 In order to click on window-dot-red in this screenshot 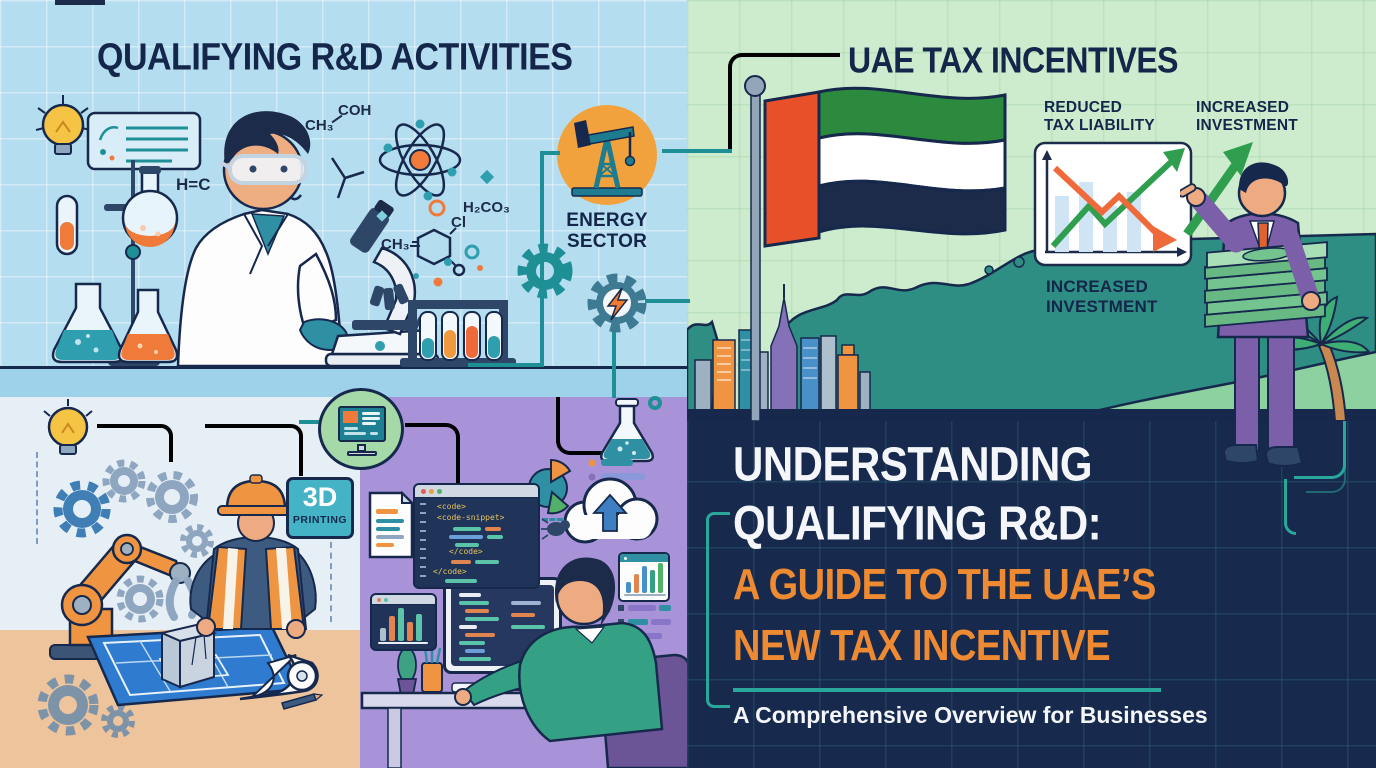, I will do `click(423, 491)`.